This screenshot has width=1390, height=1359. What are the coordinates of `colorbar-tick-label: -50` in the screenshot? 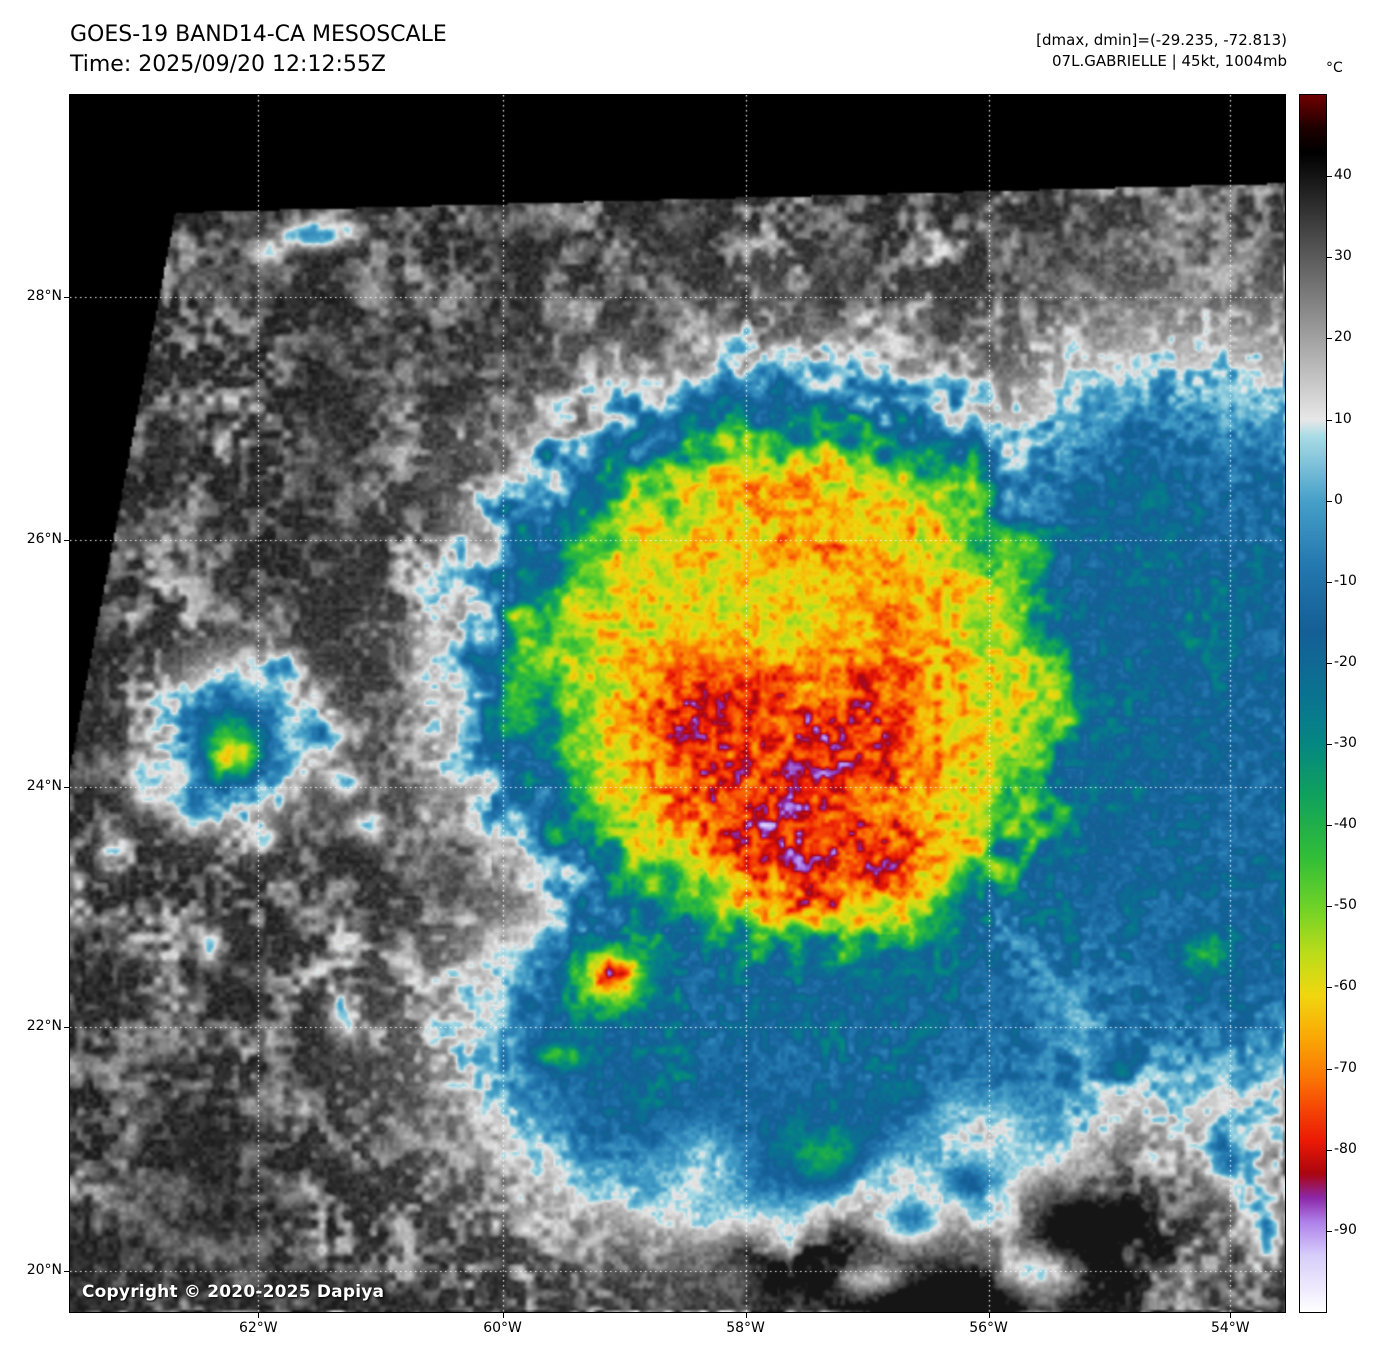 It's located at (1345, 905).